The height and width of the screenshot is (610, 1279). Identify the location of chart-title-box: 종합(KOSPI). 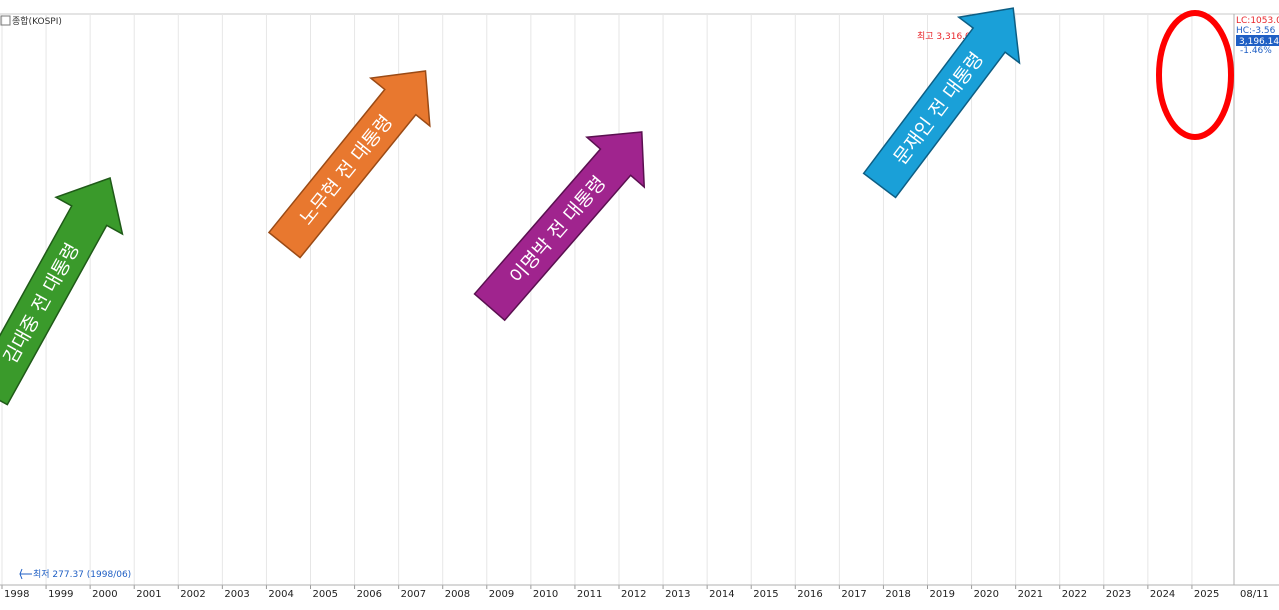
(31, 21).